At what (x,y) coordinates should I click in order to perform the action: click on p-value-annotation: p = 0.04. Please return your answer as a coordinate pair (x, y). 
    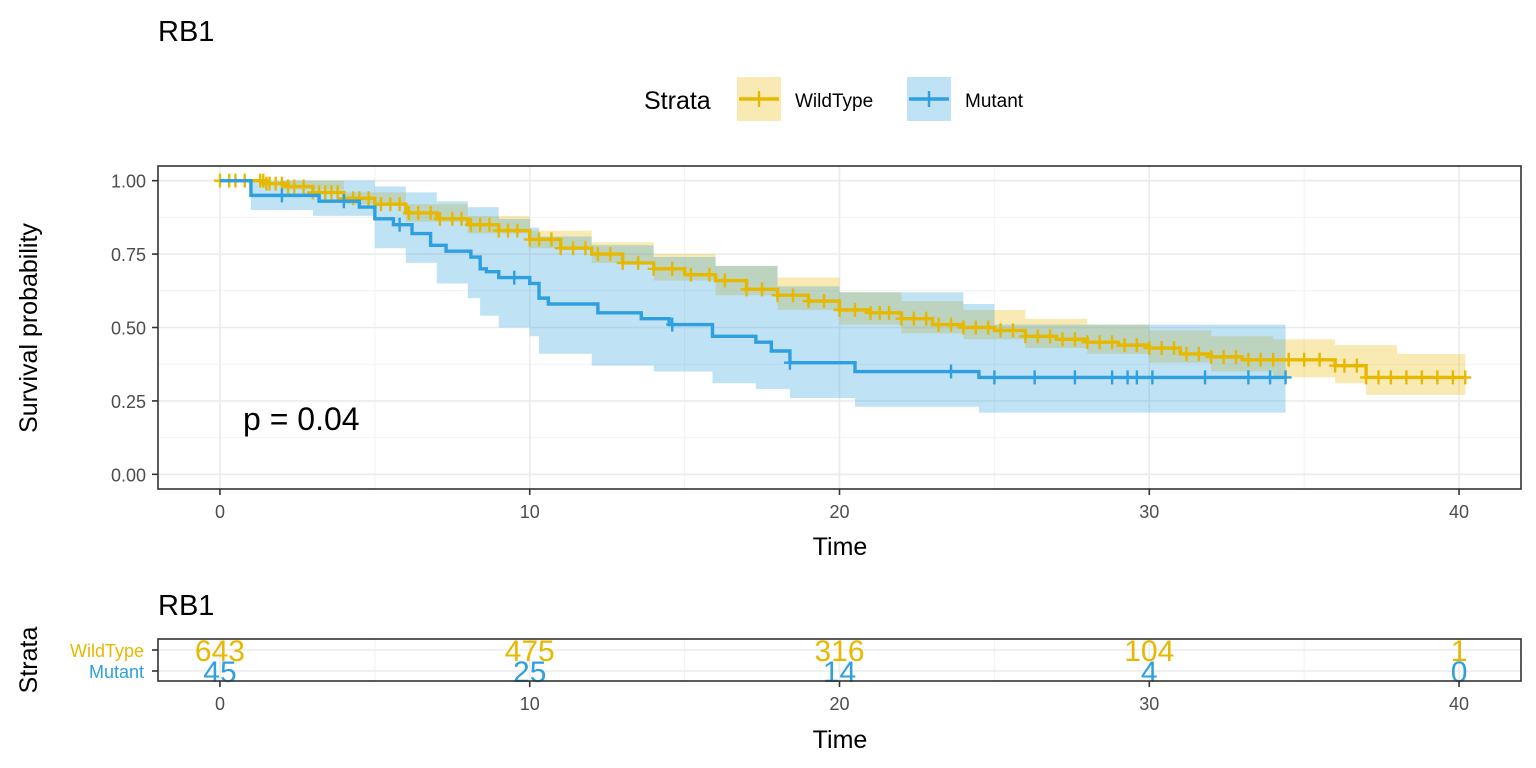
    Looking at the image, I should click on (301, 419).